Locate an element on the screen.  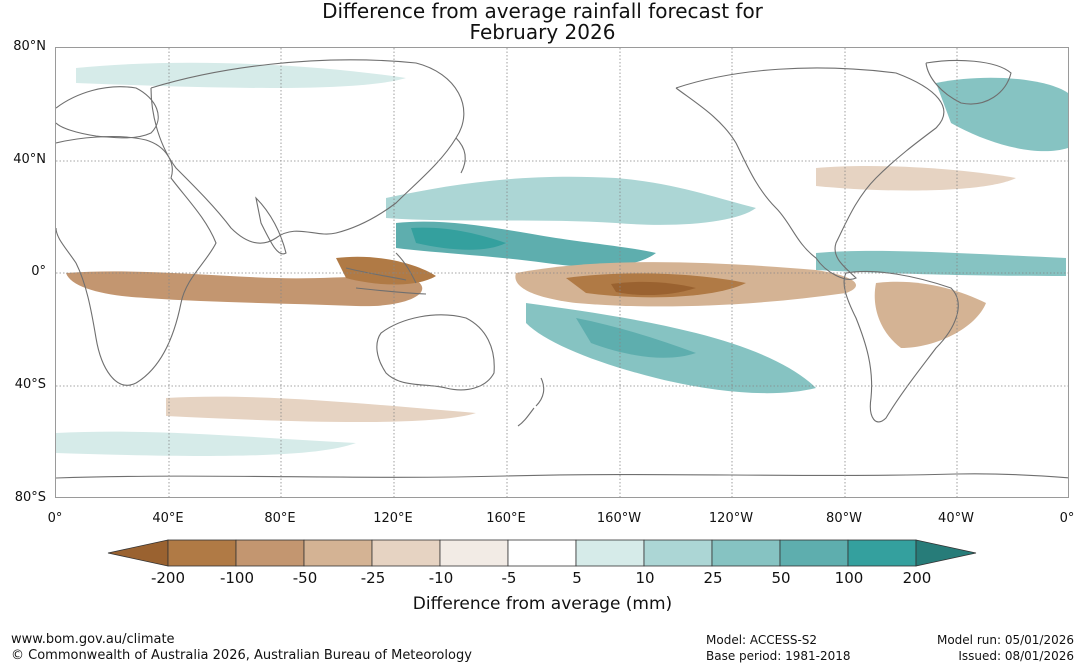
colorbar-title: Difference from average (mm) is located at coordinates (542, 604).